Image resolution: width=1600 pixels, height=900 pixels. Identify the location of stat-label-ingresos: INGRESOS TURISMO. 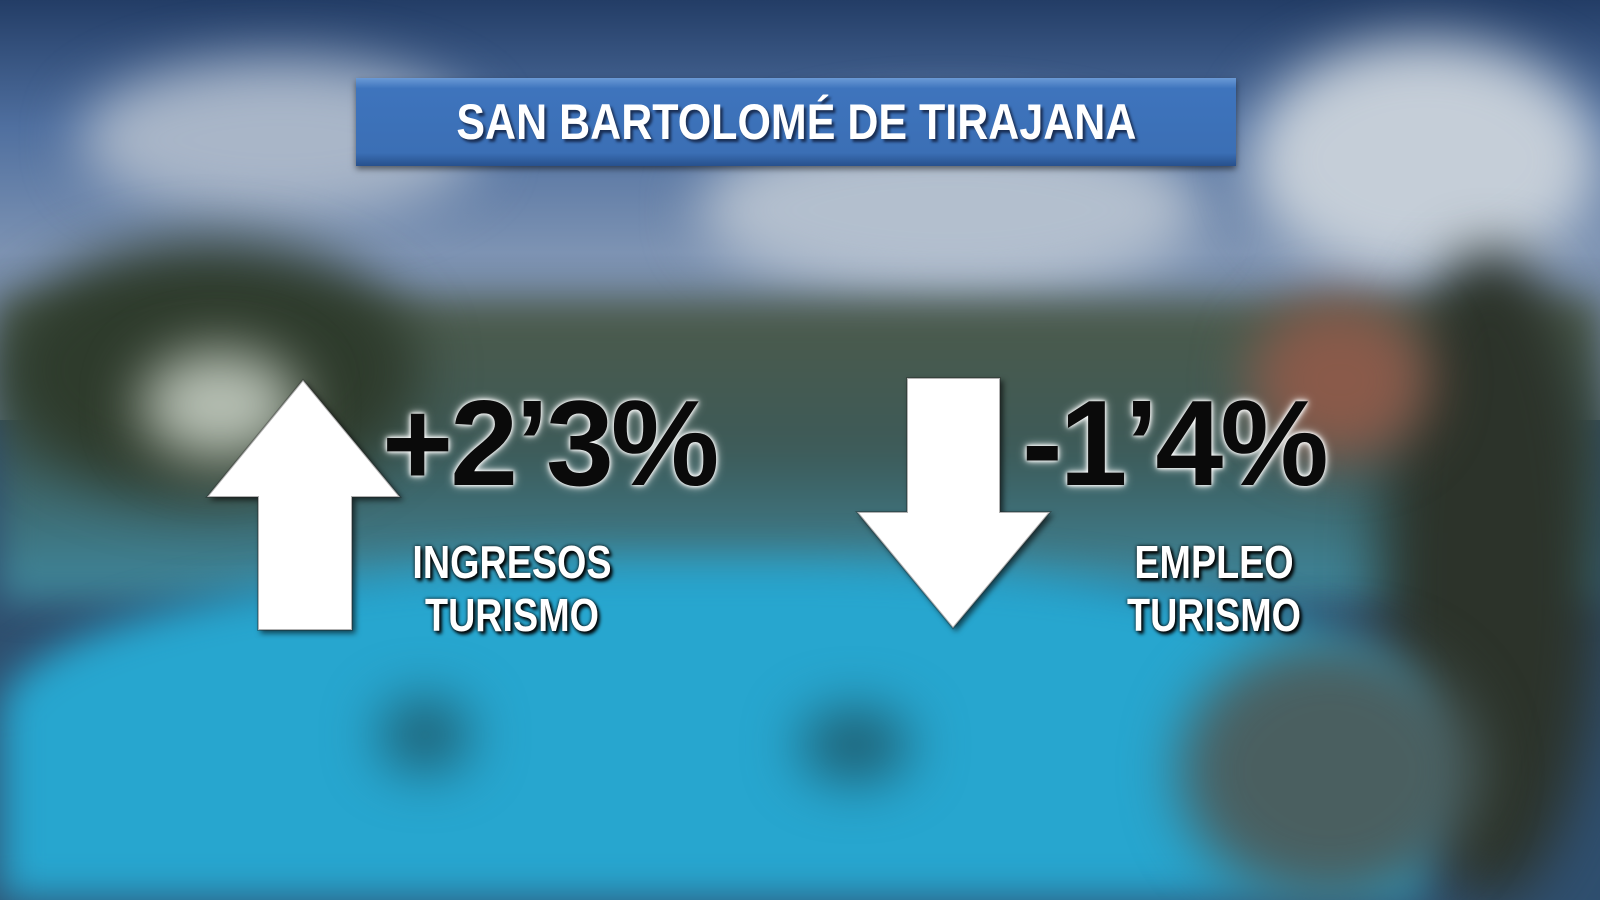
(511, 589).